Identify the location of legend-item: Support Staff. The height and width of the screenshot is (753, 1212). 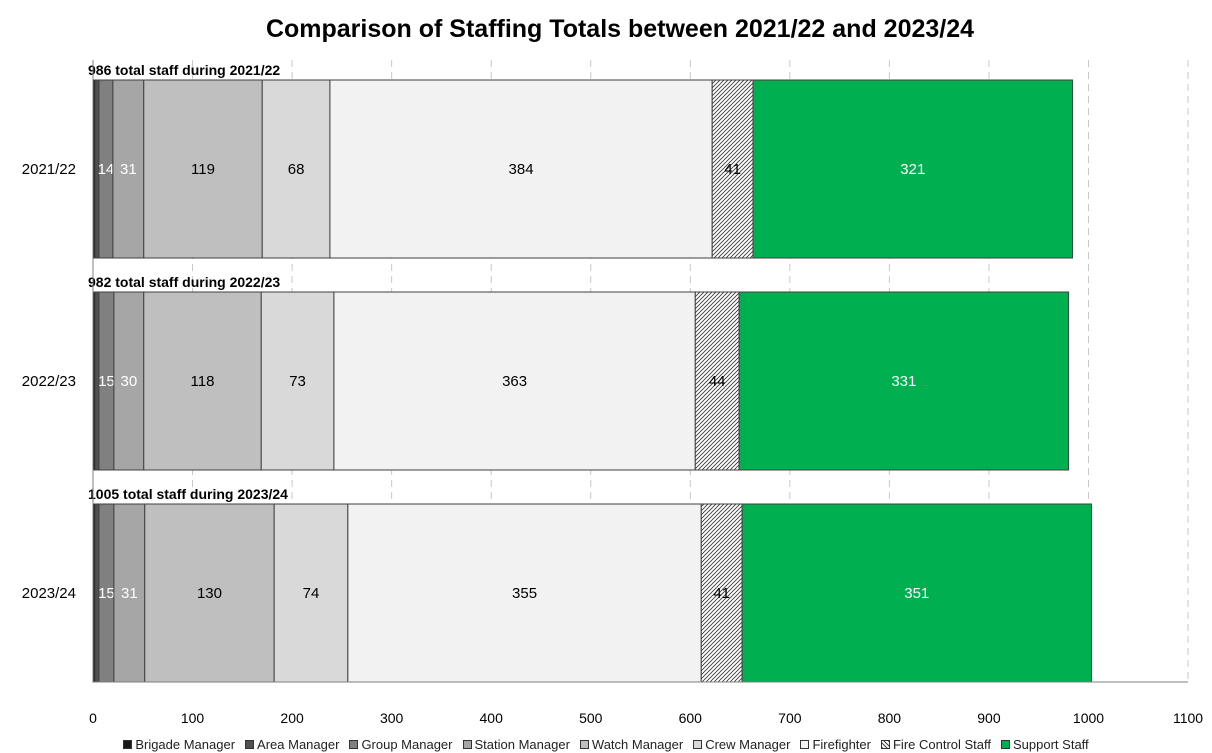
(1045, 744).